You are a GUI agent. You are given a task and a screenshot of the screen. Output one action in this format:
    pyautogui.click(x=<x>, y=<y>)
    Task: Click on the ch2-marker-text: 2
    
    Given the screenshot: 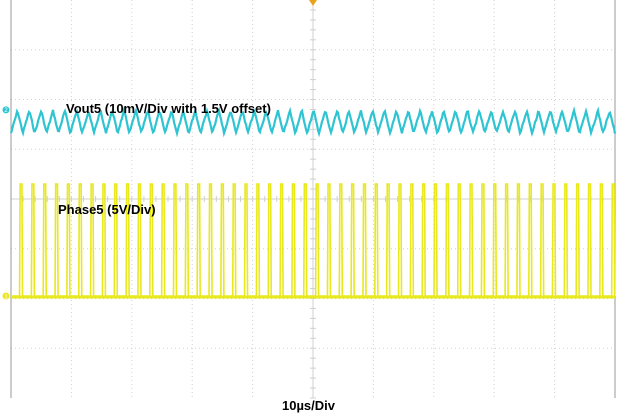 What is the action you would take?
    pyautogui.click(x=6, y=111)
    